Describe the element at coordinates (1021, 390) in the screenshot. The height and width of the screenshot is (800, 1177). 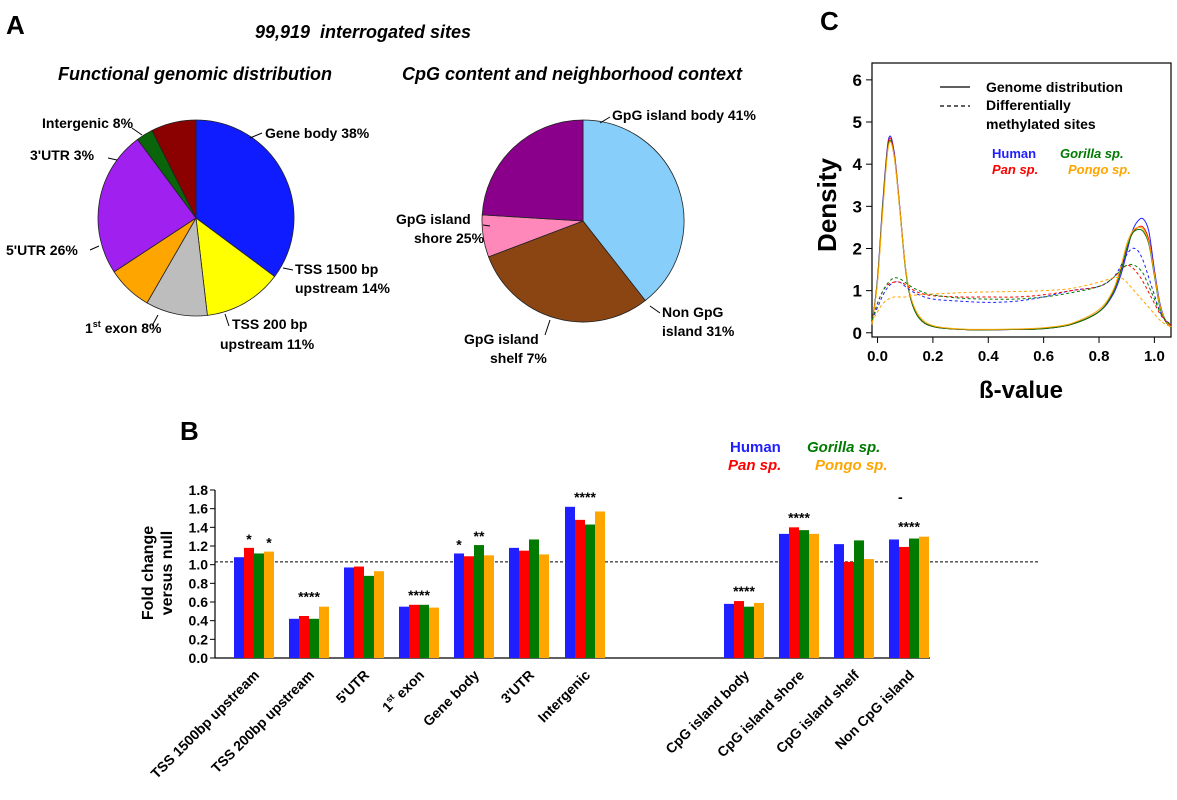
I see `density-xlabel: ß-value` at that location.